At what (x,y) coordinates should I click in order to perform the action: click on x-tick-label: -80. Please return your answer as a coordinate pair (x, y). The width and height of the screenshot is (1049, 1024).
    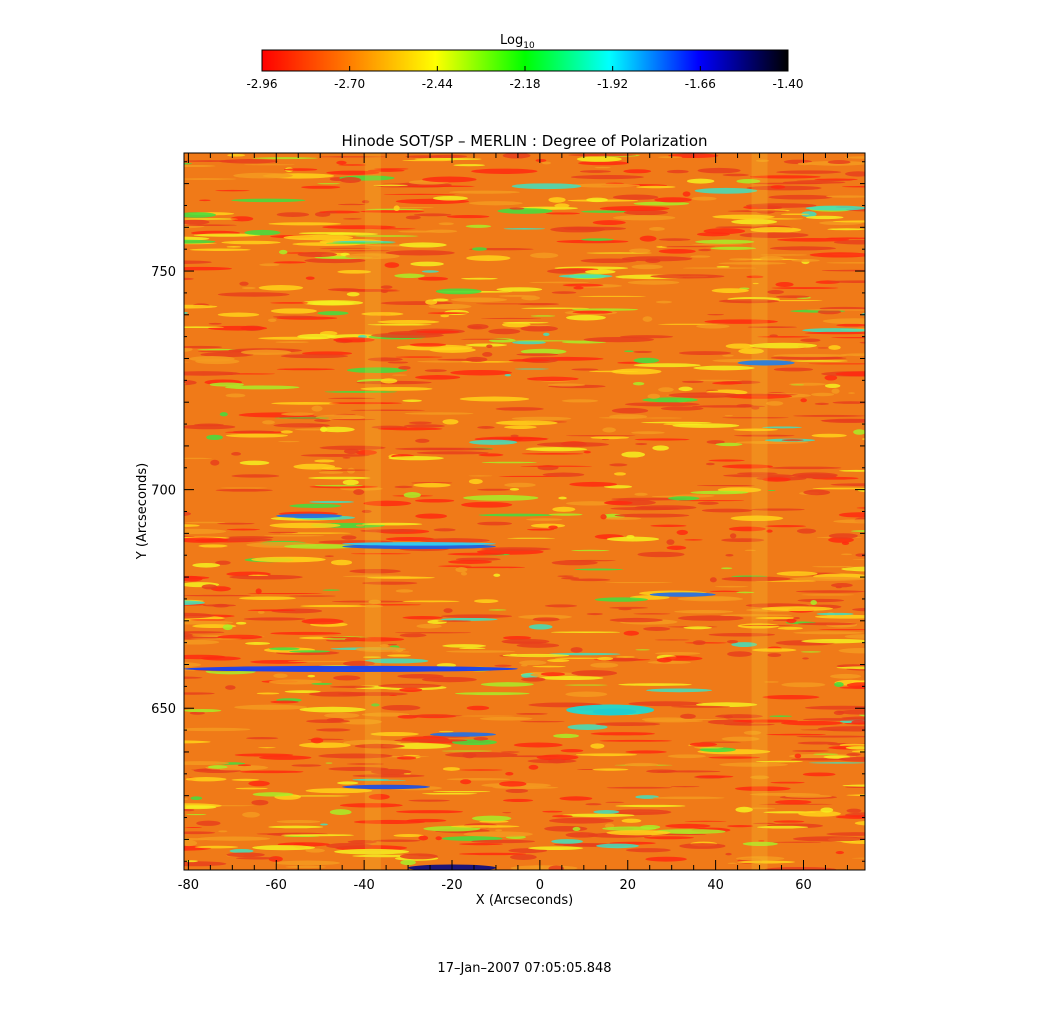
    Looking at the image, I should click on (188, 885).